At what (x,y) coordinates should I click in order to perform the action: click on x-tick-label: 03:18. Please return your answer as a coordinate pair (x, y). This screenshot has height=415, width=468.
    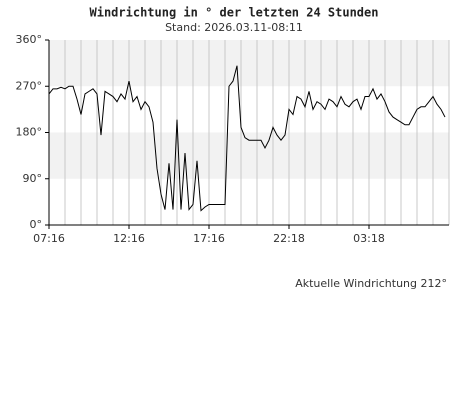
    Looking at the image, I should click on (369, 238).